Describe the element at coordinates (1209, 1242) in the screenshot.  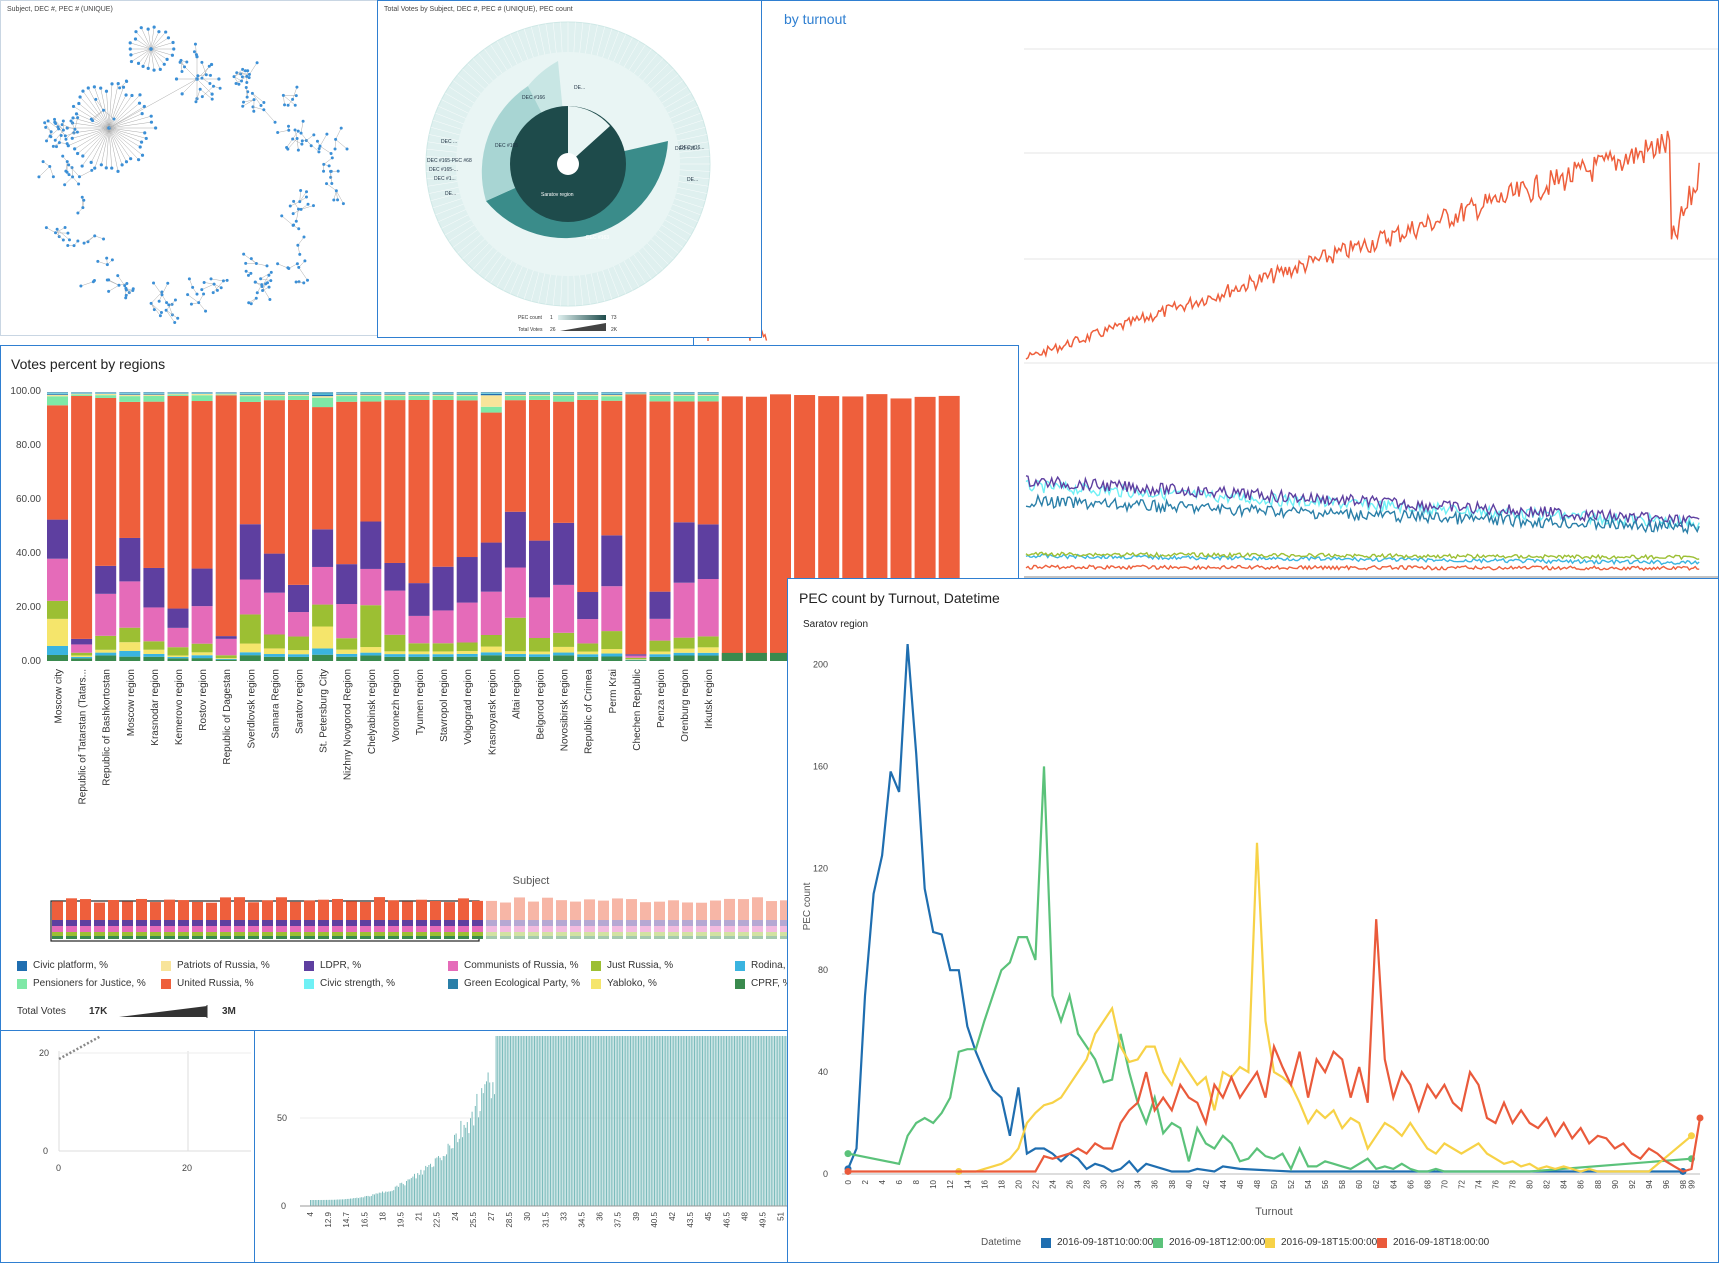
I see `pec-legend-item: 2016-09-18T12:00:00` at that location.